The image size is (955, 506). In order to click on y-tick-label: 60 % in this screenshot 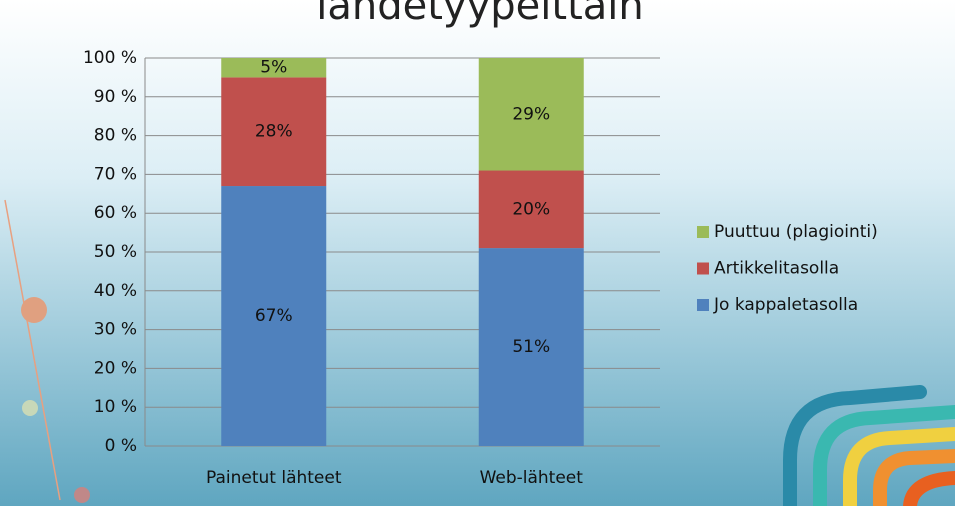, I will do `click(115, 213)`.